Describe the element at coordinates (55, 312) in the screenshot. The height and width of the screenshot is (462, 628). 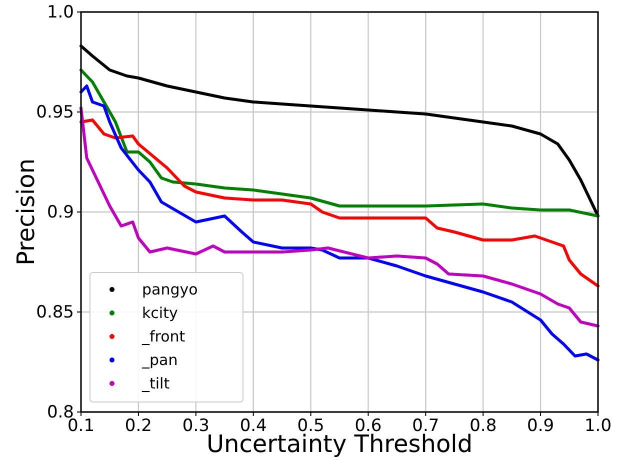
I see `y-tick-label: 0.85` at that location.